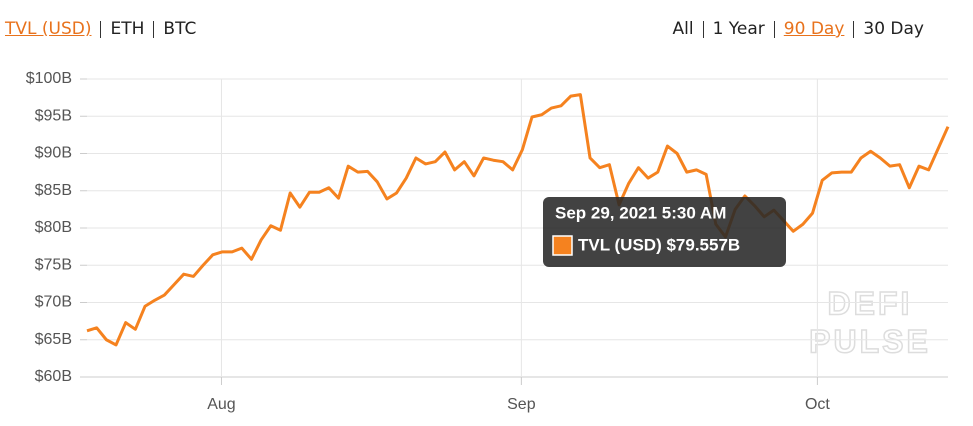 This screenshot has width=973, height=426. What do you see at coordinates (659, 244) in the screenshot?
I see `tooltip-text: TVL (USD) $79.557B` at bounding box center [659, 244].